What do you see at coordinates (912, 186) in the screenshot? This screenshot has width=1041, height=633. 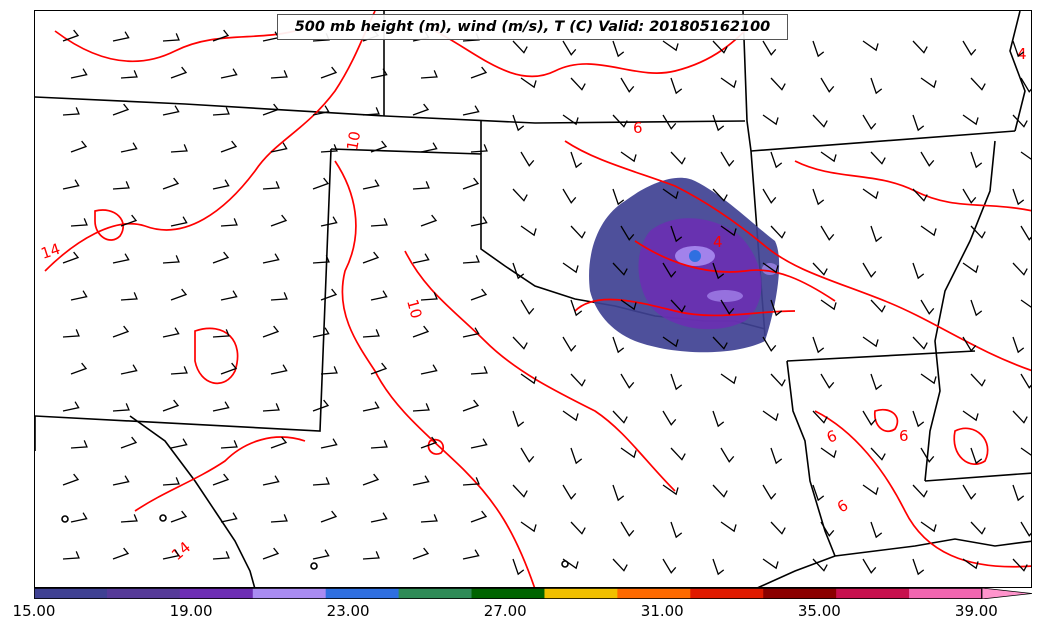 I see `contour-ne` at bounding box center [912, 186].